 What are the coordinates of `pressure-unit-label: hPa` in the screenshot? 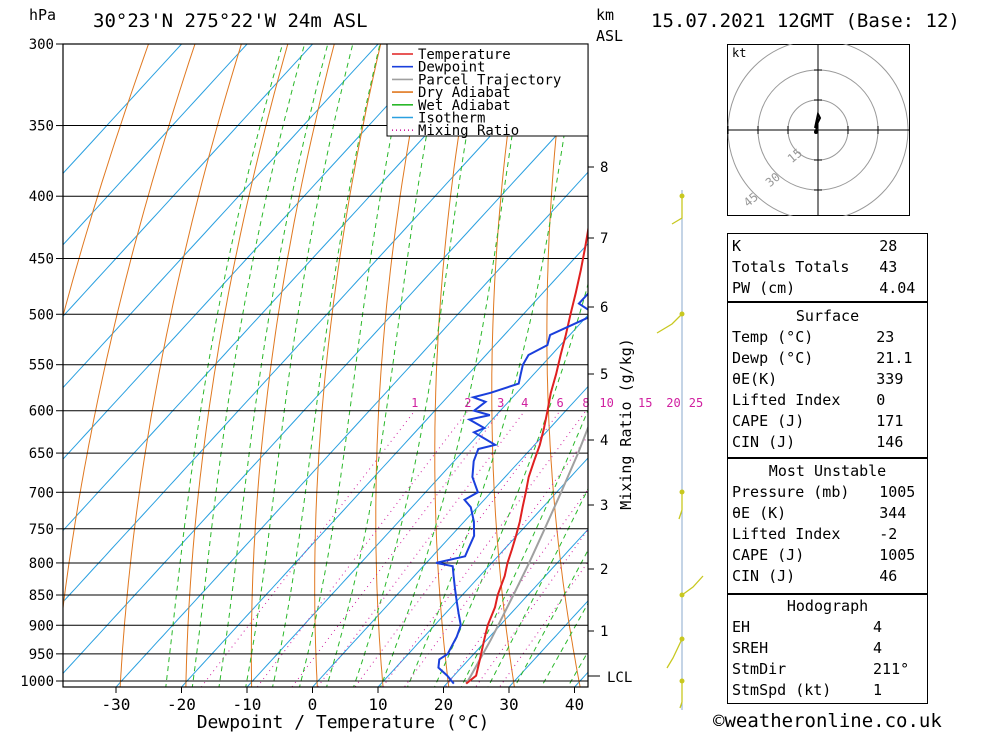 It's located at (43, 15).